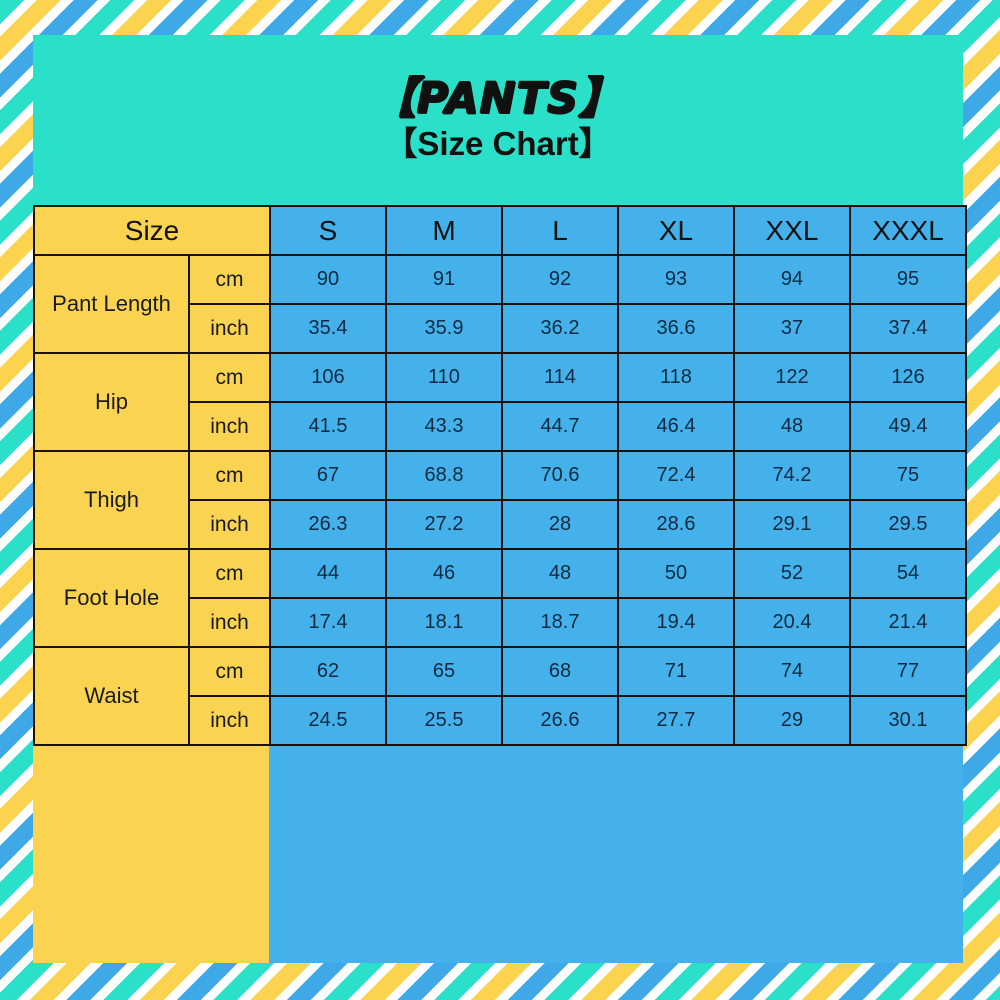 The height and width of the screenshot is (1000, 1000). I want to click on row-label-foot-hole: Foot Hole, so click(111, 598).